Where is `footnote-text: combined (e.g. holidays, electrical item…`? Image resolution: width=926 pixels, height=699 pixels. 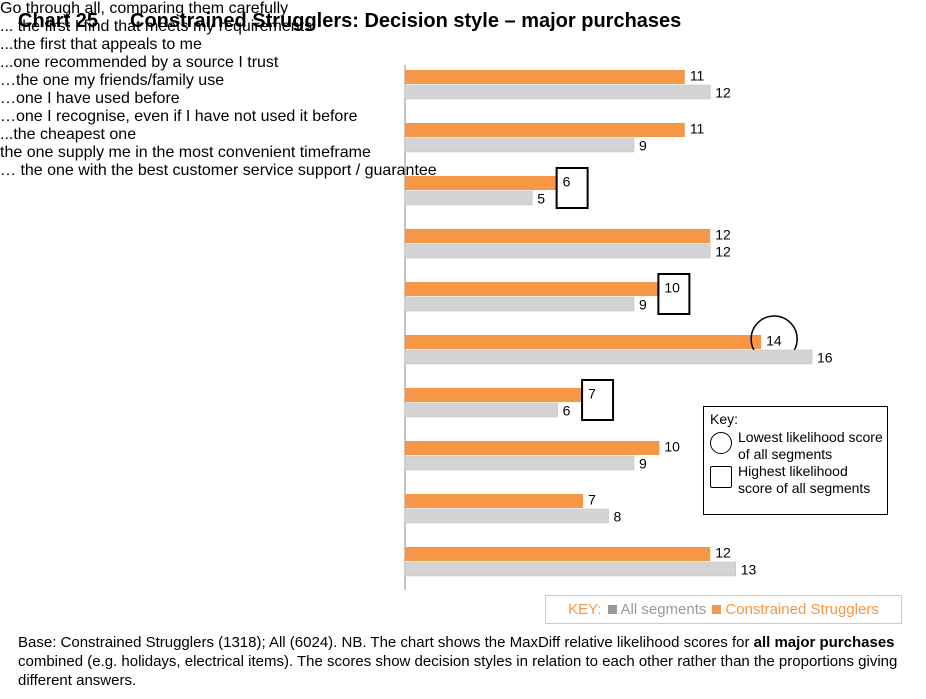 footnote-text: combined (e.g. holidays, electrical item… is located at coordinates (458, 671).